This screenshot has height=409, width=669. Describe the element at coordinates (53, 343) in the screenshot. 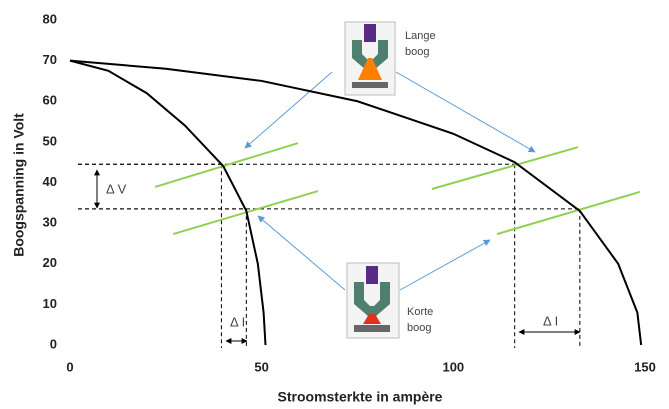

I see `y-tick-label: 0` at that location.